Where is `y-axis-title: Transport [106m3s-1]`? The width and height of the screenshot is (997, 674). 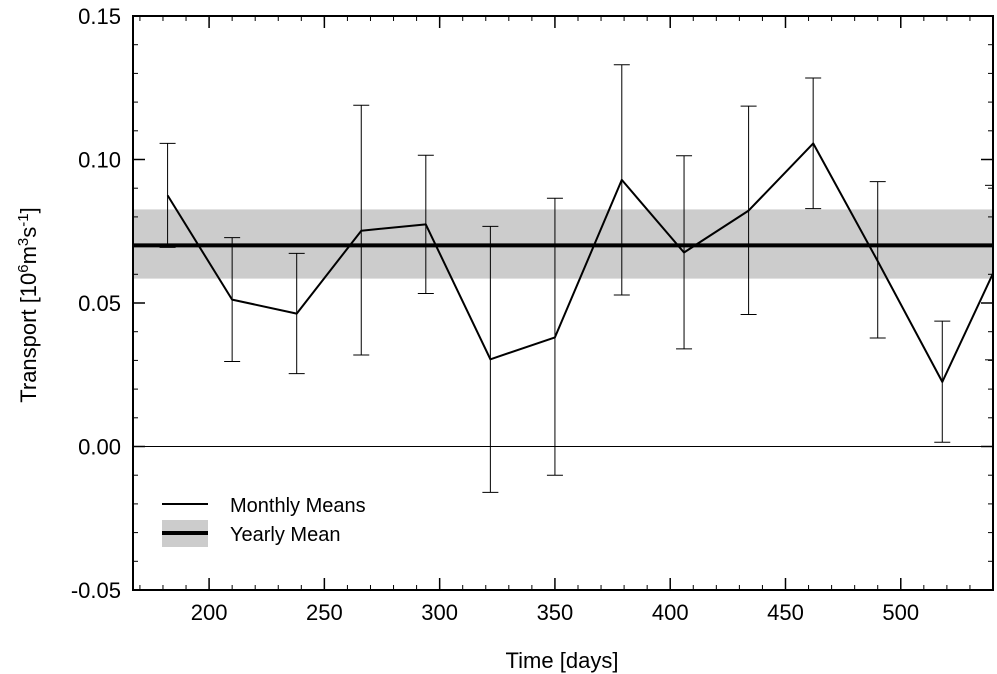
y-axis-title: Transport [106m3s-1] is located at coordinates (28, 305).